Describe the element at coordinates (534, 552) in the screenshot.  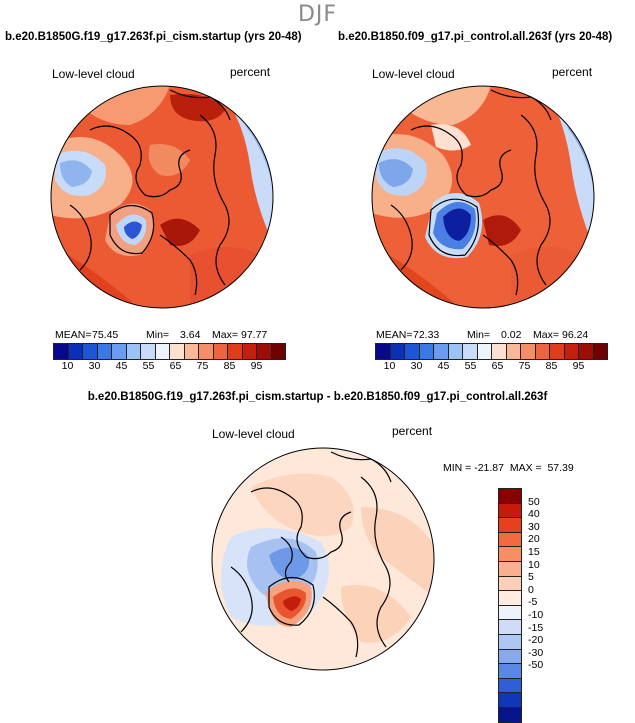
I see `colorbar-tick-label: 15` at that location.